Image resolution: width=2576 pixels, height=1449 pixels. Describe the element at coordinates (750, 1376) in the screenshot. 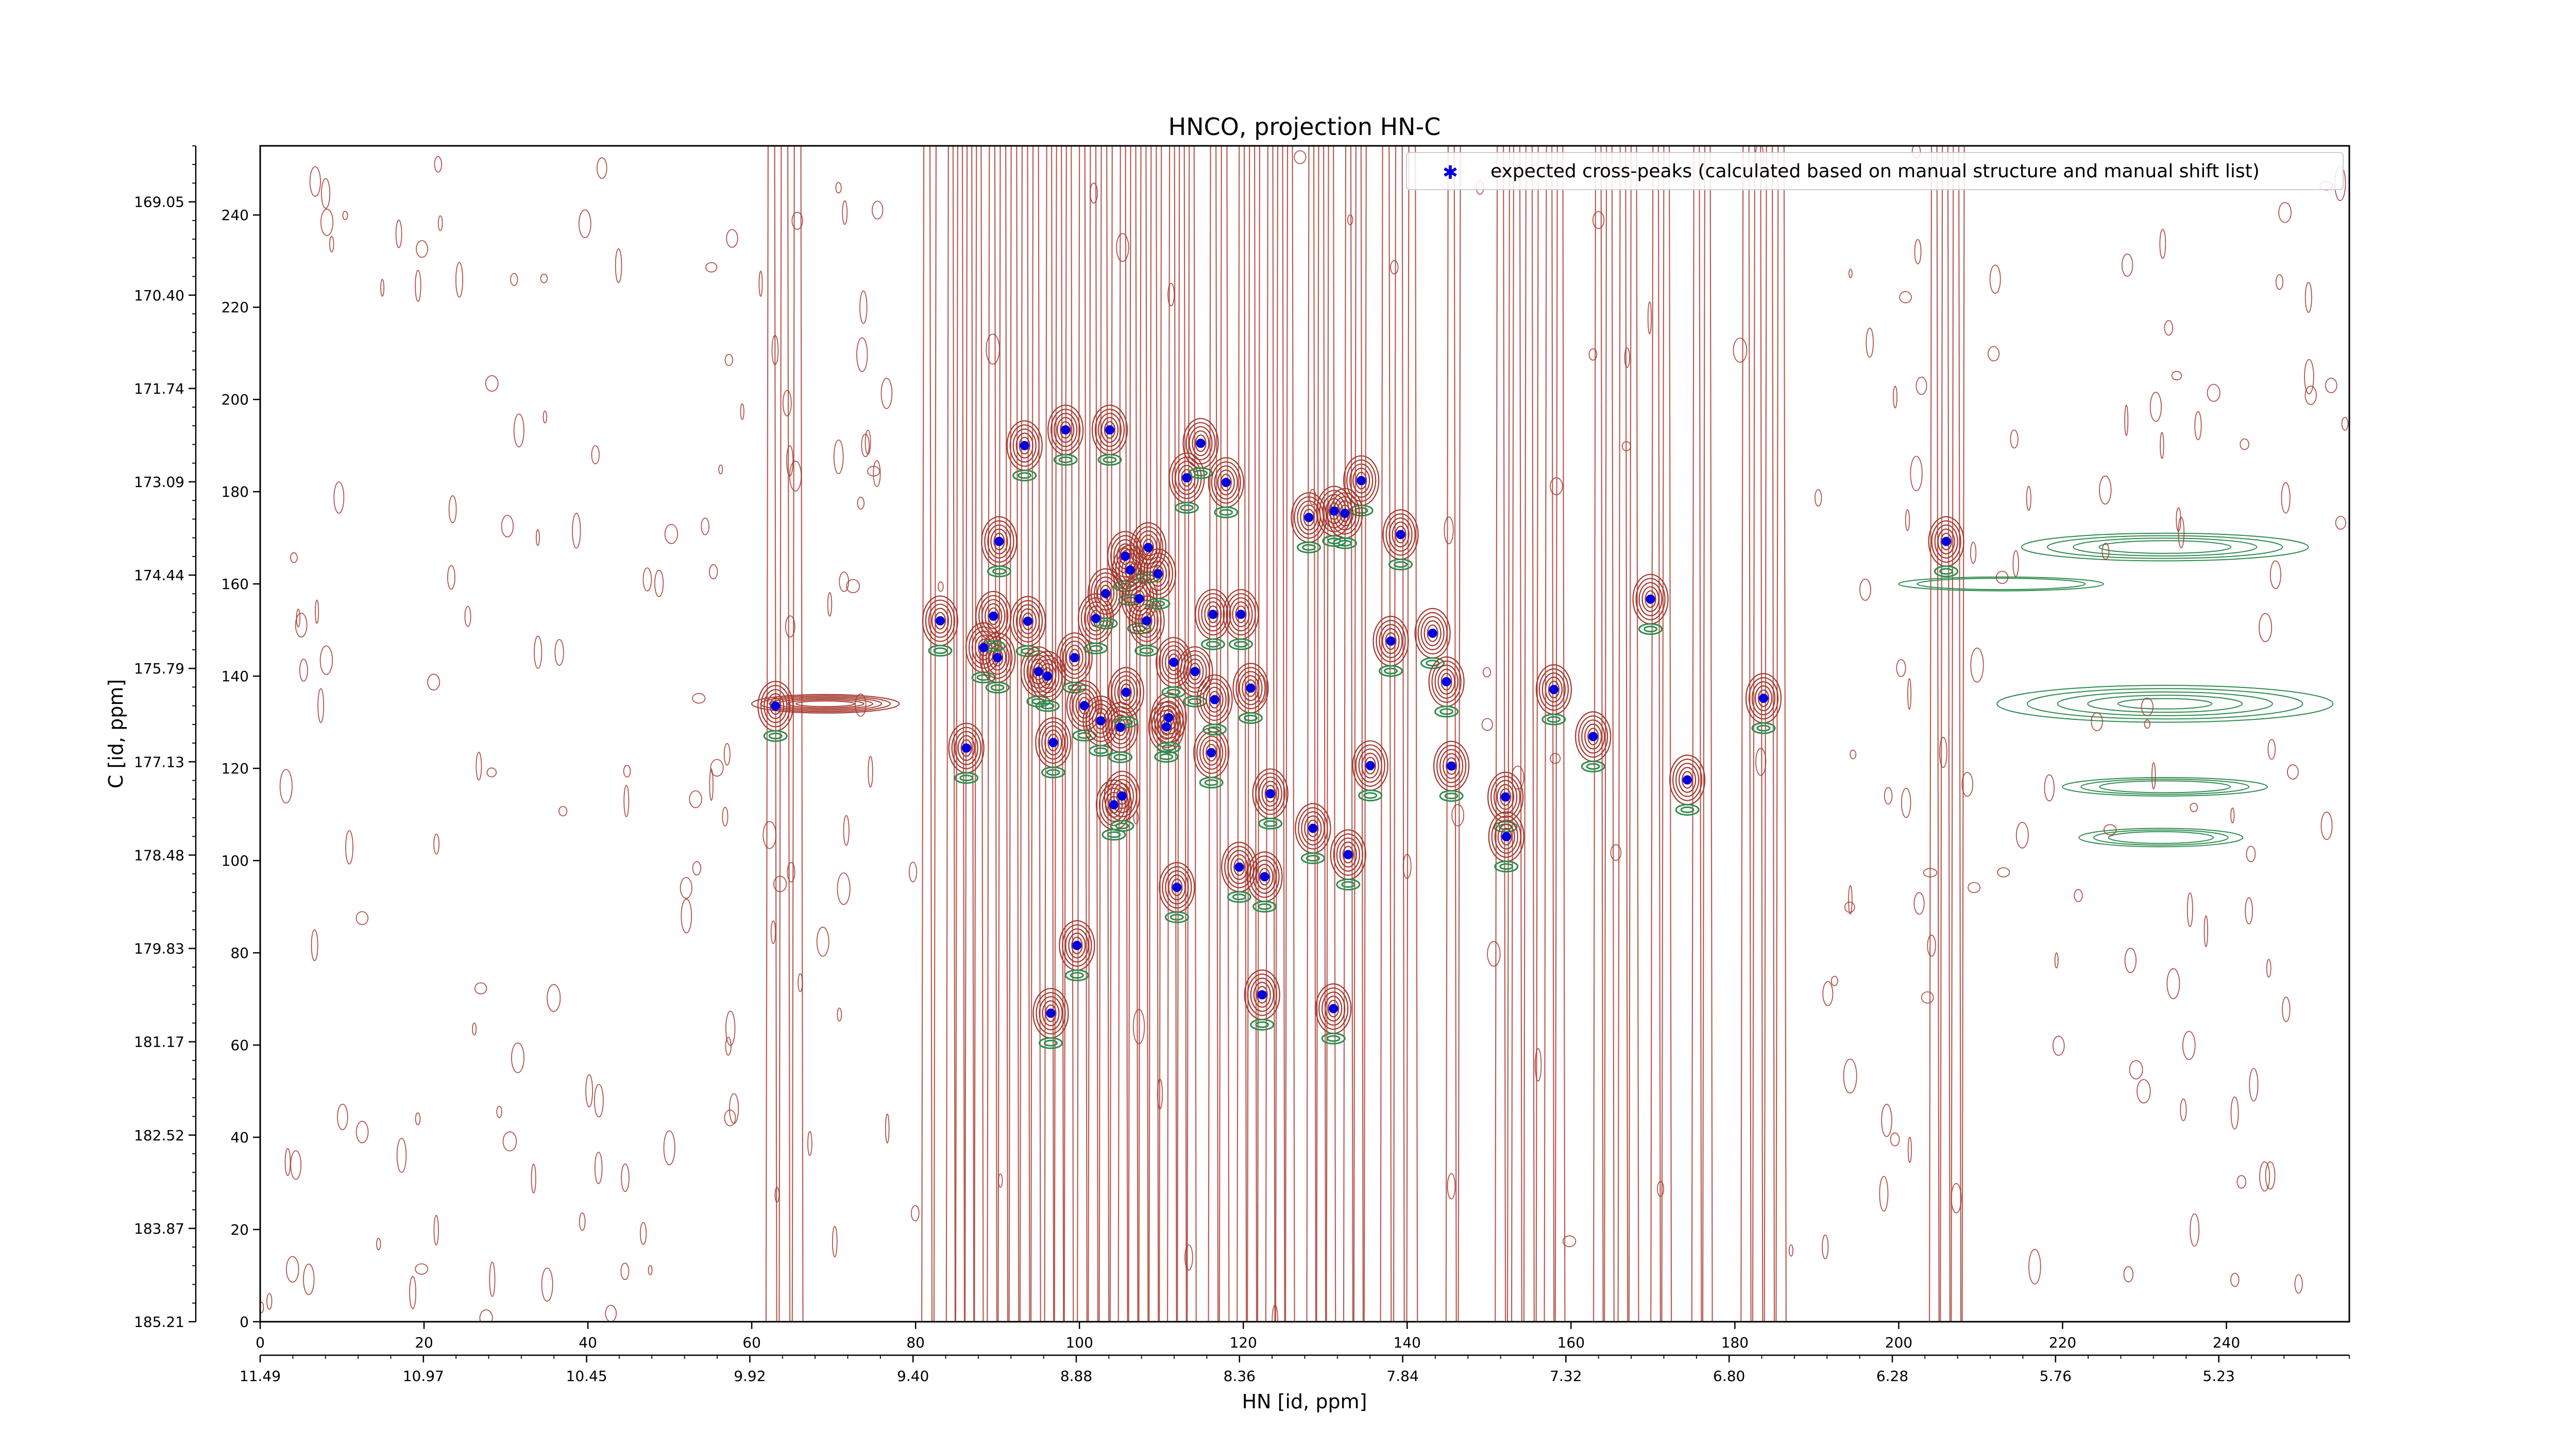

I see `x-ppm-tick-label: 9.92` at that location.